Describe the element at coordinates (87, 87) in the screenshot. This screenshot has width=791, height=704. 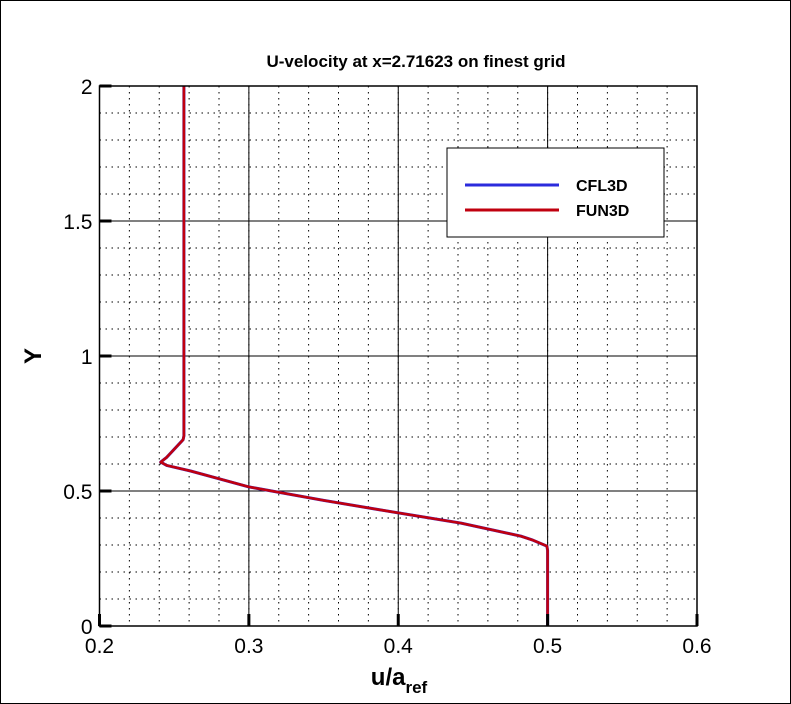
I see `y-tick-label: 2` at that location.